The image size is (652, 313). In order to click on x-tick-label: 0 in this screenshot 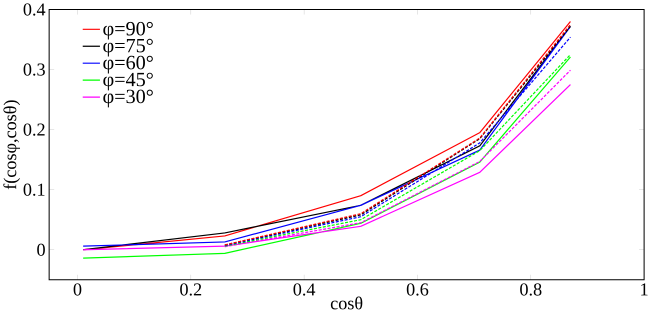, I will do `click(78, 289)`.